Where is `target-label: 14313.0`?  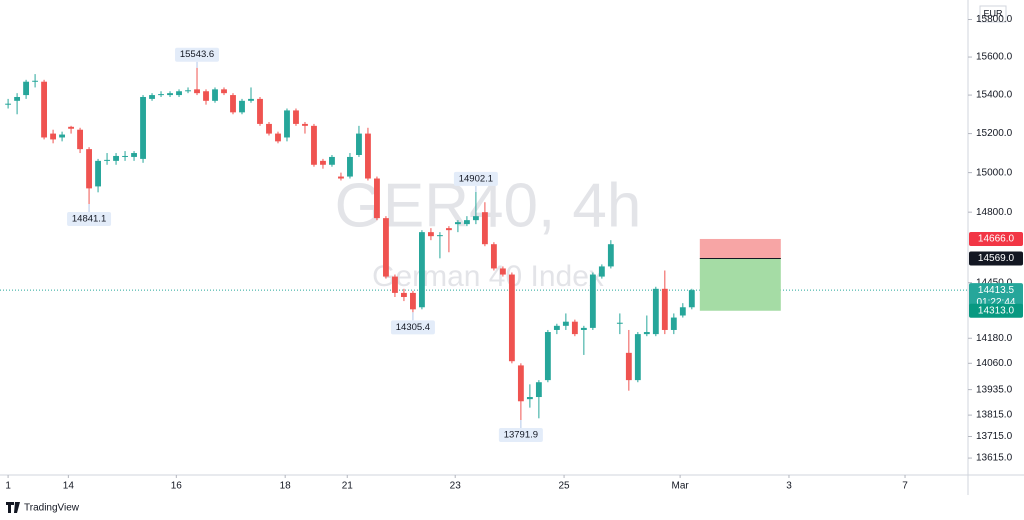 target-label: 14313.0 is located at coordinates (996, 310).